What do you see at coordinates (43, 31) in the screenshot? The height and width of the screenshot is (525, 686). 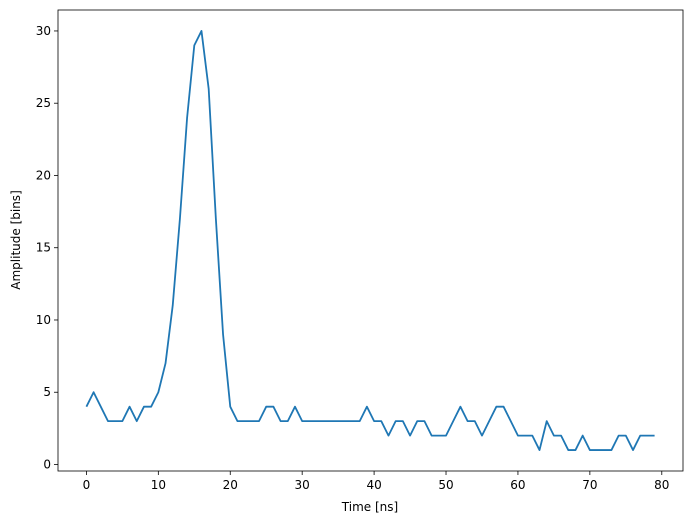 I see `y-tick-label: 30` at bounding box center [43, 31].